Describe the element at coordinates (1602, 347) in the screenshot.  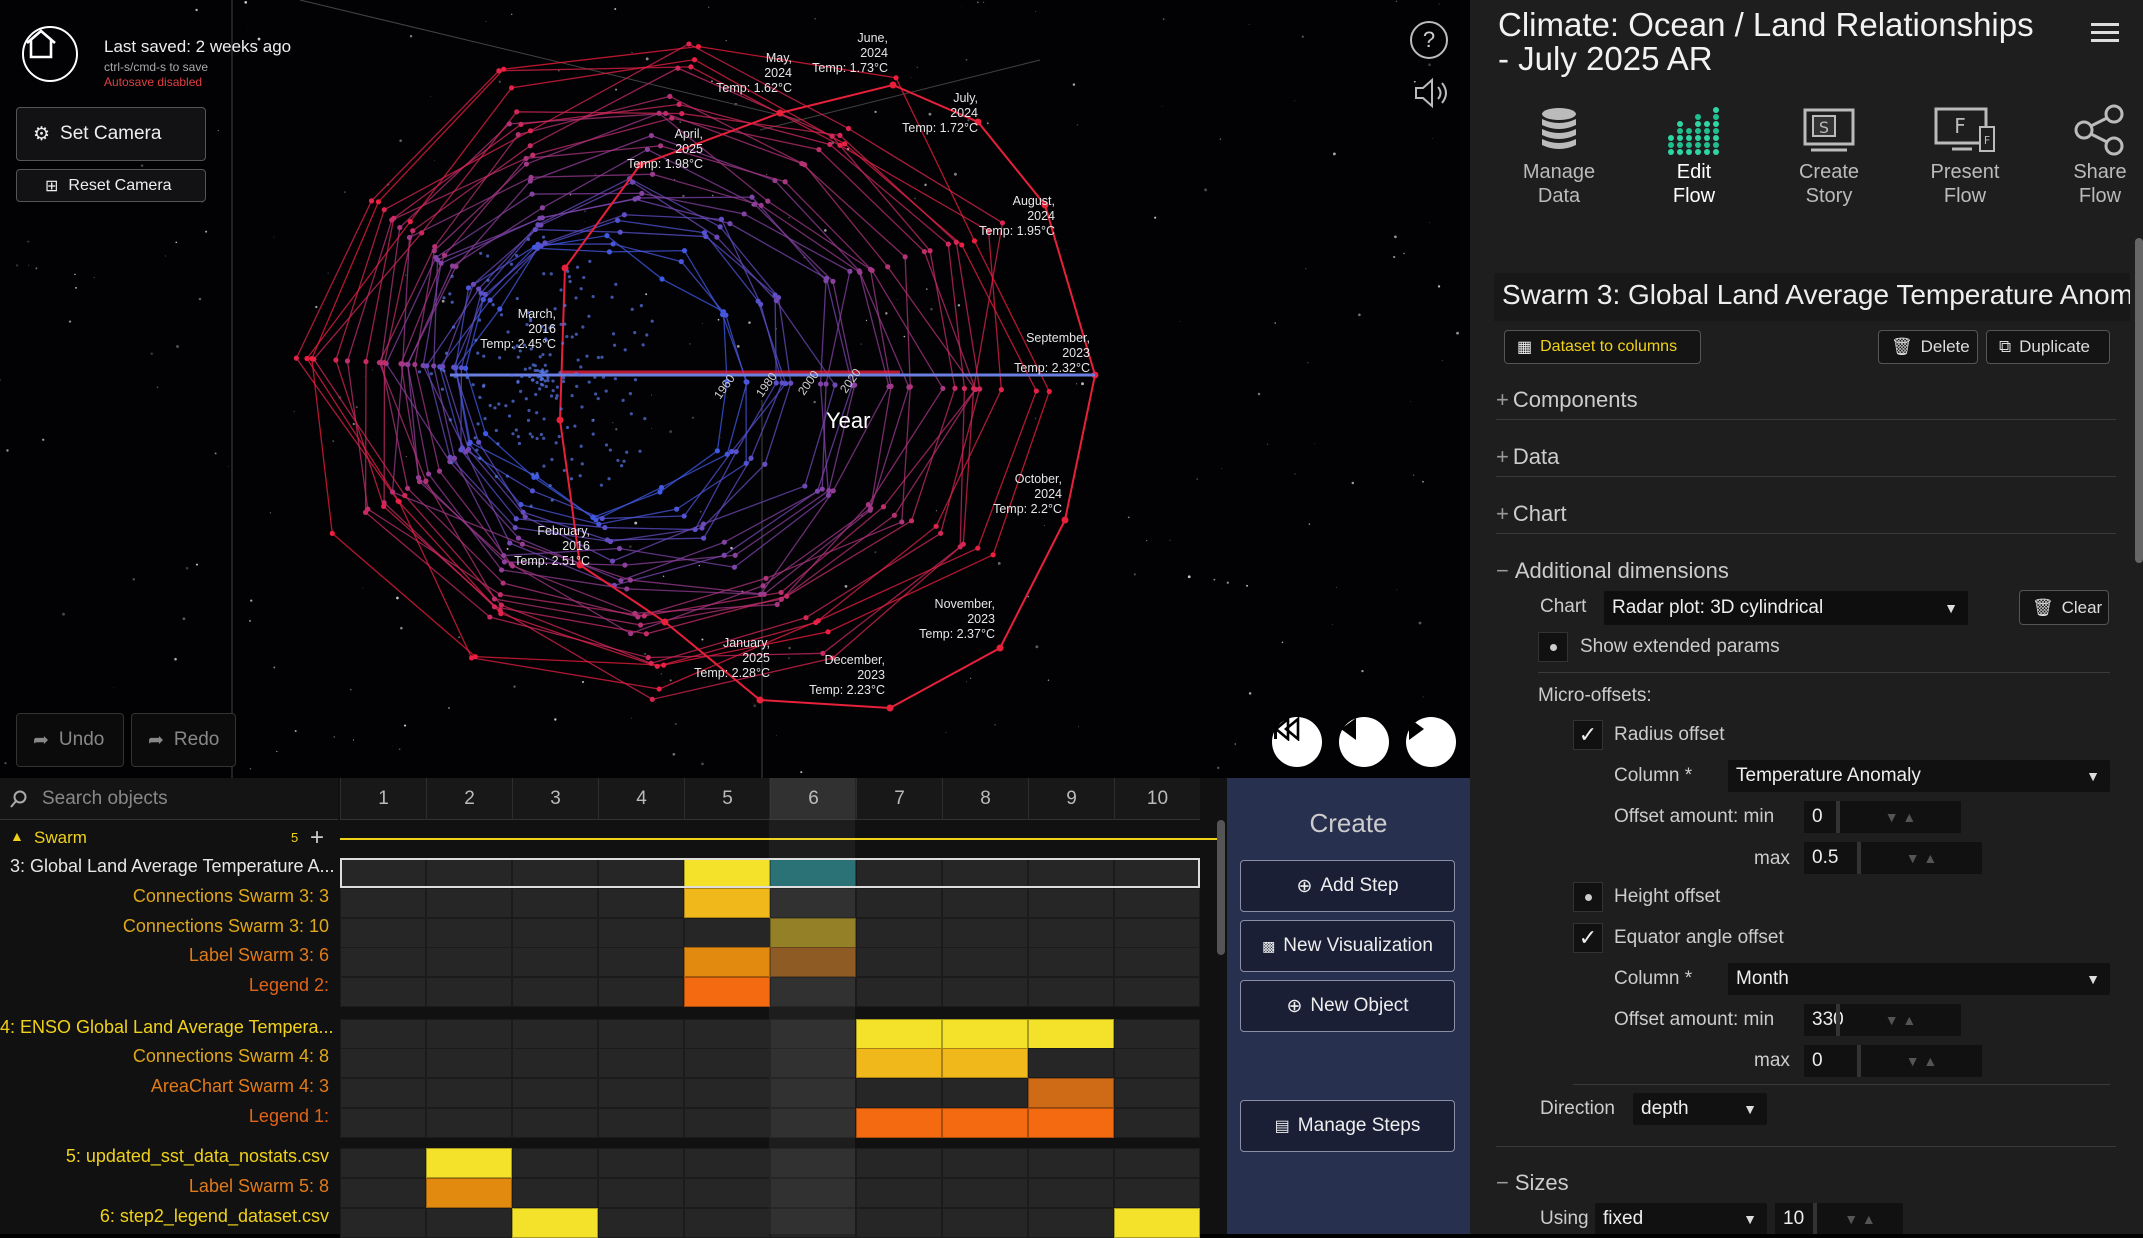
I see `dataset-to-columns-button: ▦ Dataset to columns` at that location.